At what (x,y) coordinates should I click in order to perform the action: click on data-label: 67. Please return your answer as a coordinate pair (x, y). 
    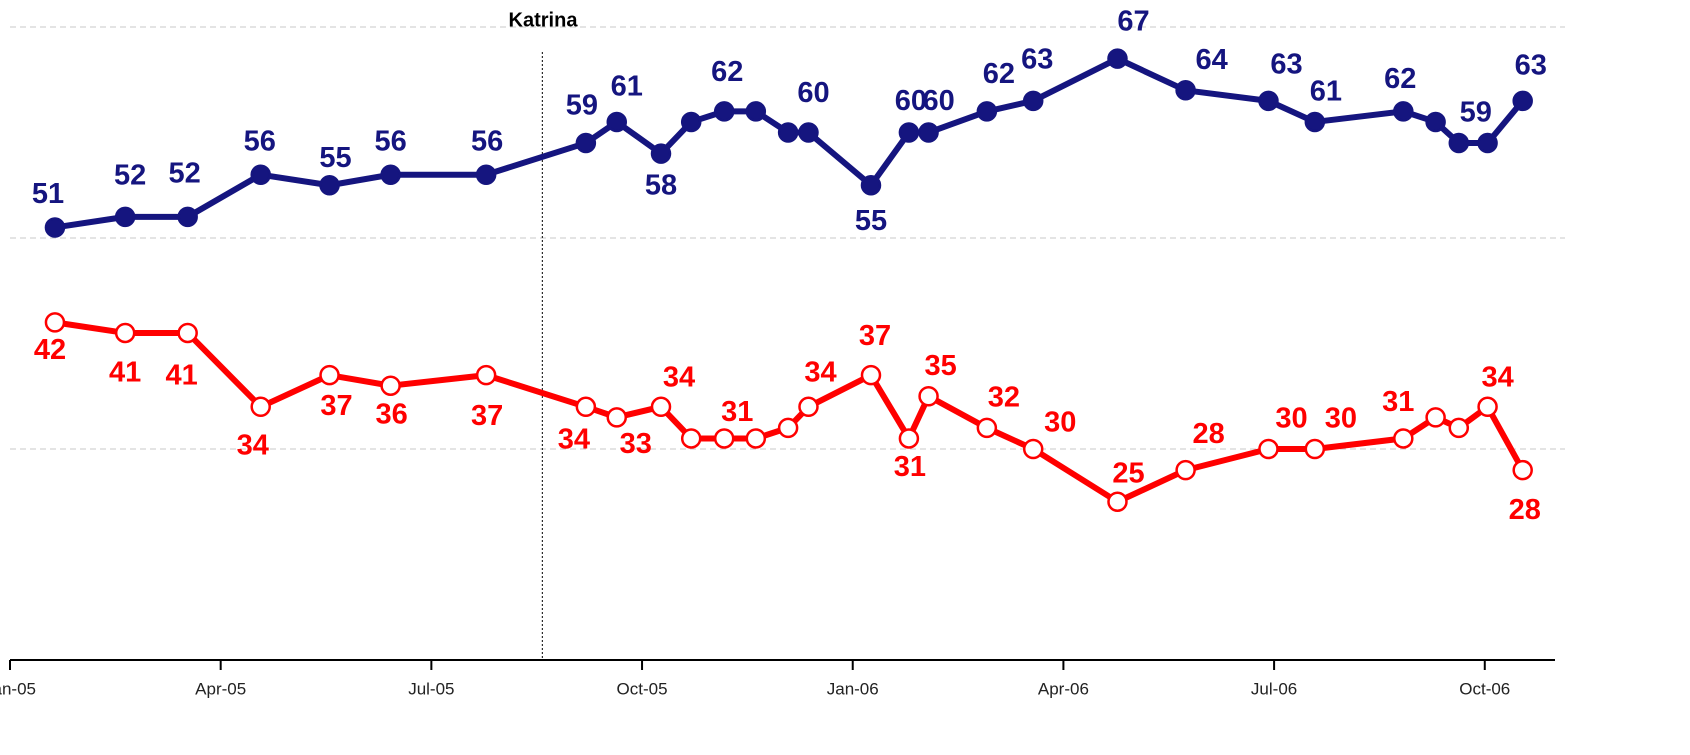
    Looking at the image, I should click on (1133, 21).